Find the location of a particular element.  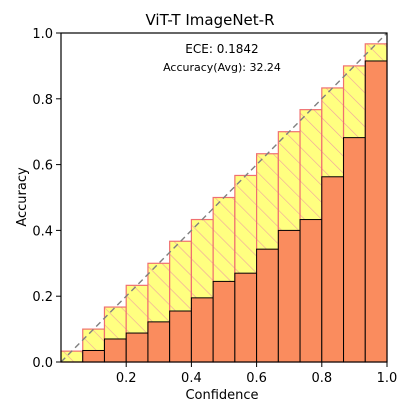

x-tick-label: 0.8 is located at coordinates (321, 378).